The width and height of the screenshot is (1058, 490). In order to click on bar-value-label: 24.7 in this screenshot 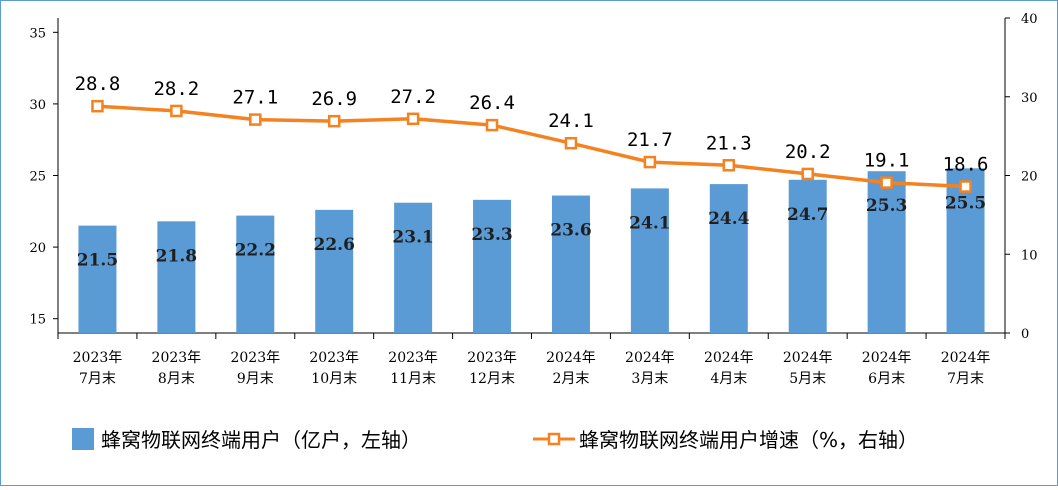, I will do `click(807, 215)`.